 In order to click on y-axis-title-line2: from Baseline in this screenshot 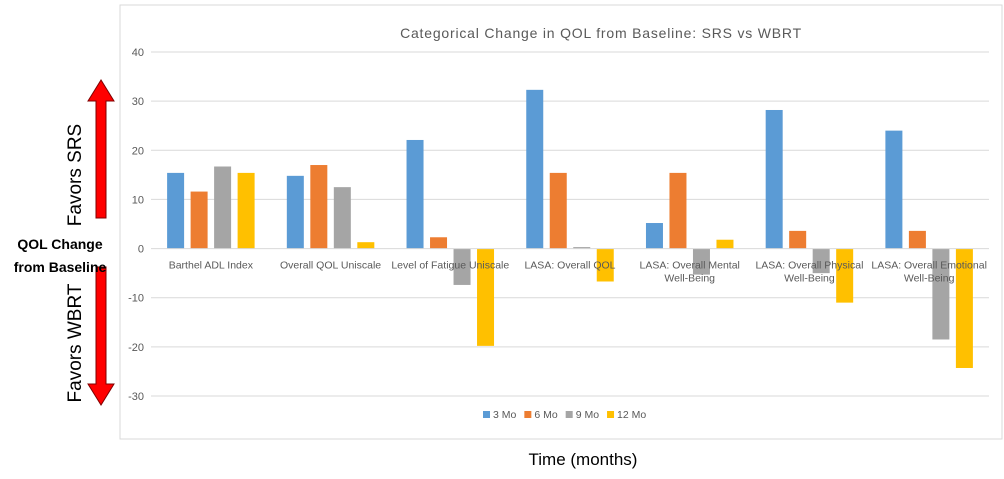, I will do `click(60, 267)`.